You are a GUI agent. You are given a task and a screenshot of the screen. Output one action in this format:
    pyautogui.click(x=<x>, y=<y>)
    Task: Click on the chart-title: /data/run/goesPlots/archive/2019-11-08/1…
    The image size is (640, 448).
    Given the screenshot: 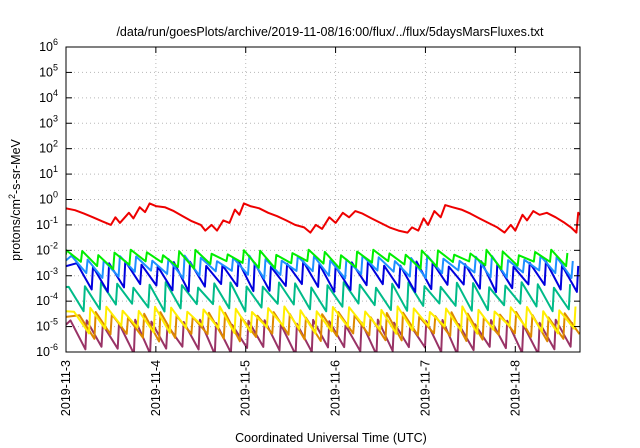 What is the action you would take?
    pyautogui.click(x=330, y=32)
    